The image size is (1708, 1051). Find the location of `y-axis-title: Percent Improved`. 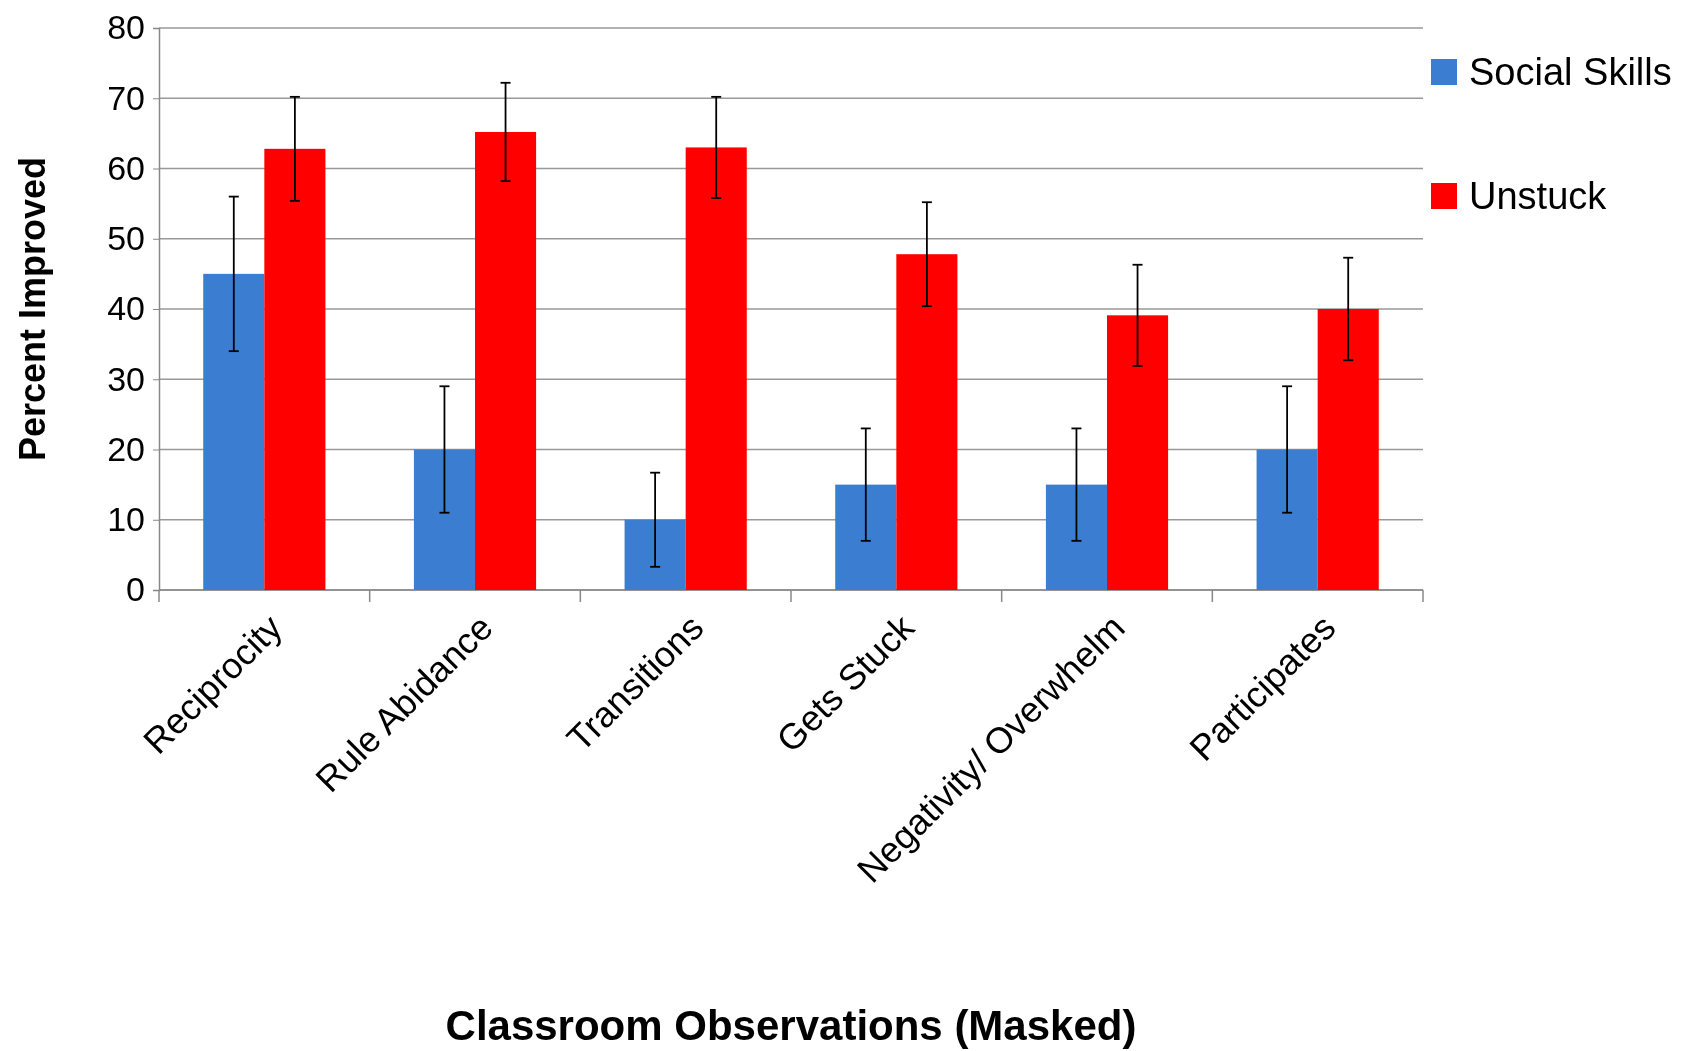

y-axis-title: Percent Improved is located at coordinates (32, 309).